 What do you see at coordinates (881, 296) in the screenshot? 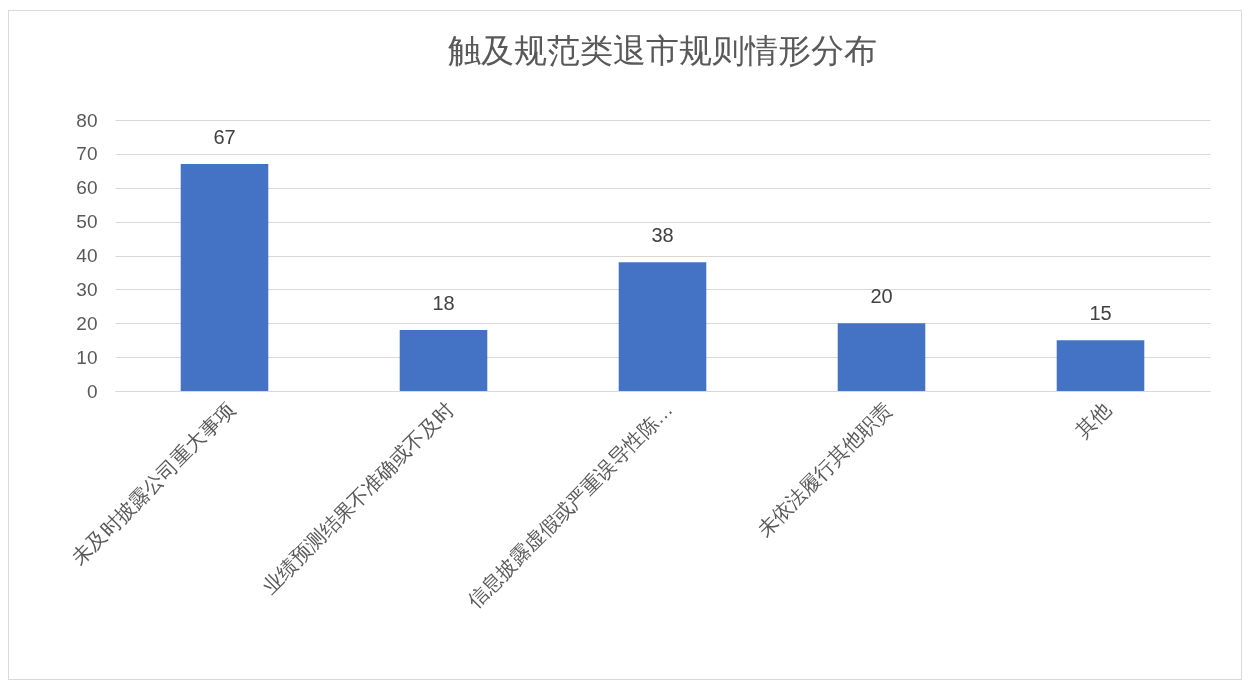
I see `data-label: 20` at bounding box center [881, 296].